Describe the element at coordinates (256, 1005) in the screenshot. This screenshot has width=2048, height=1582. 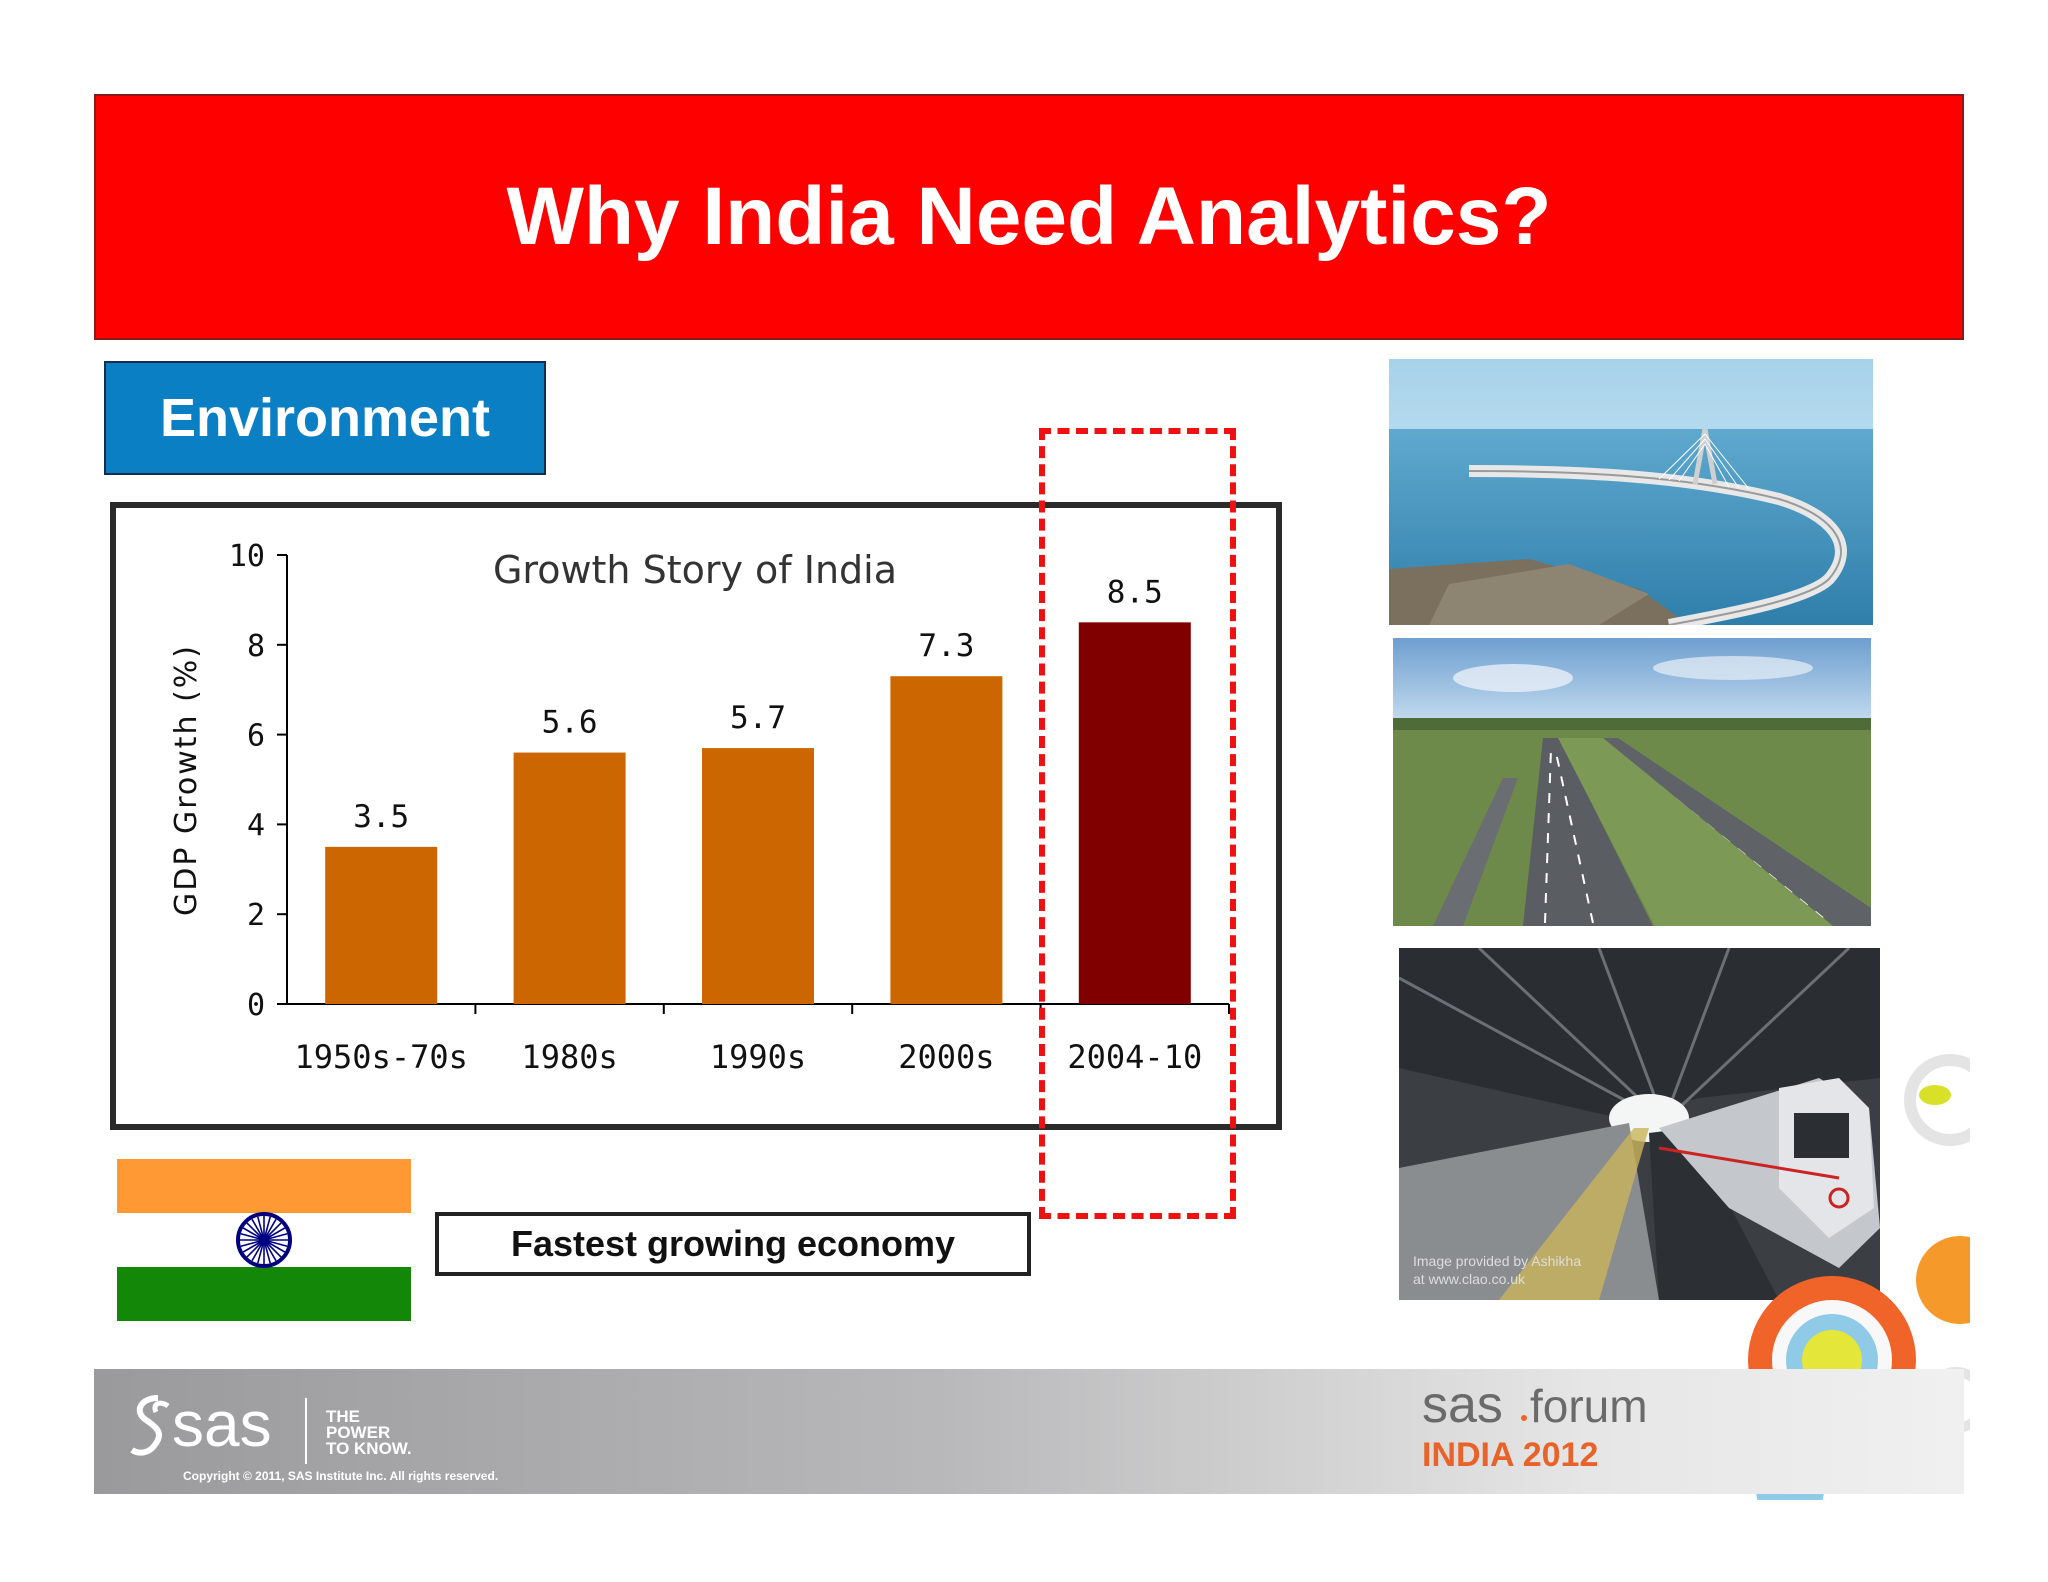
I see `y-tick-label: 0` at that location.